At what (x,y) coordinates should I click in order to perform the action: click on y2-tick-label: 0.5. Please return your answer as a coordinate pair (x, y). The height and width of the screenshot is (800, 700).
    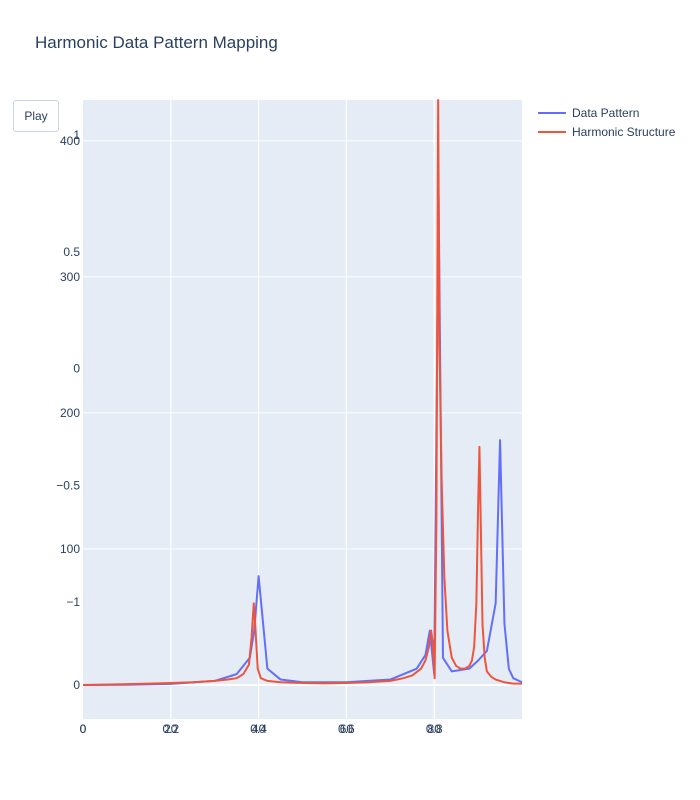
    Looking at the image, I should click on (71, 252).